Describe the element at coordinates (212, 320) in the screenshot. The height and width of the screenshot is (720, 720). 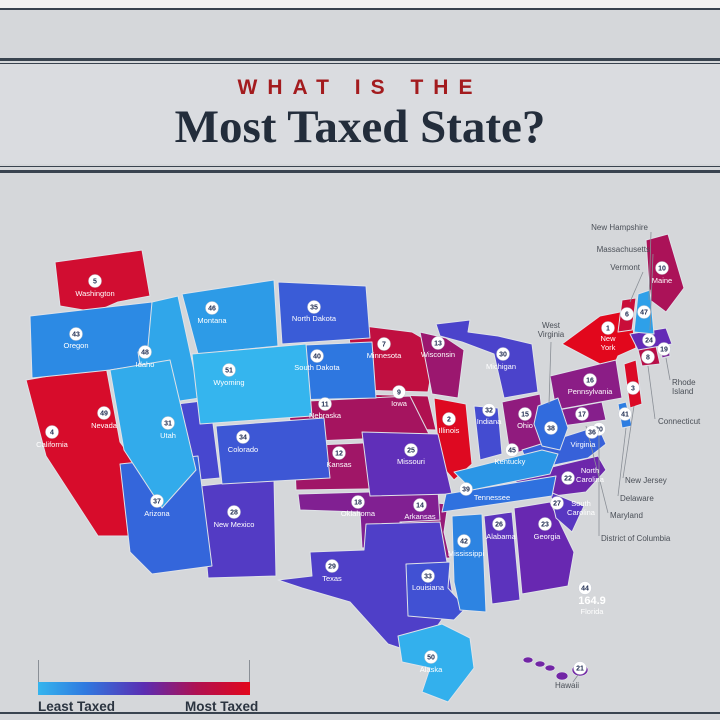
I see `state-label: Montana` at that location.